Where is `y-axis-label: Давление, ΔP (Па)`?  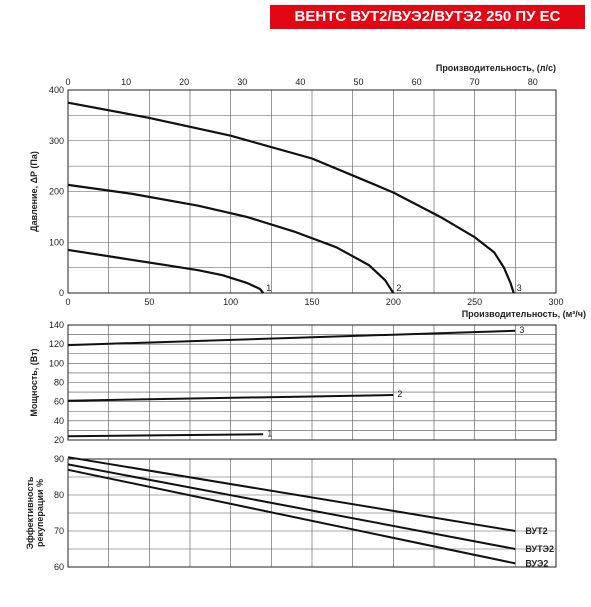
y-axis-label: Давление, ΔP (Па) is located at coordinates (34, 191).